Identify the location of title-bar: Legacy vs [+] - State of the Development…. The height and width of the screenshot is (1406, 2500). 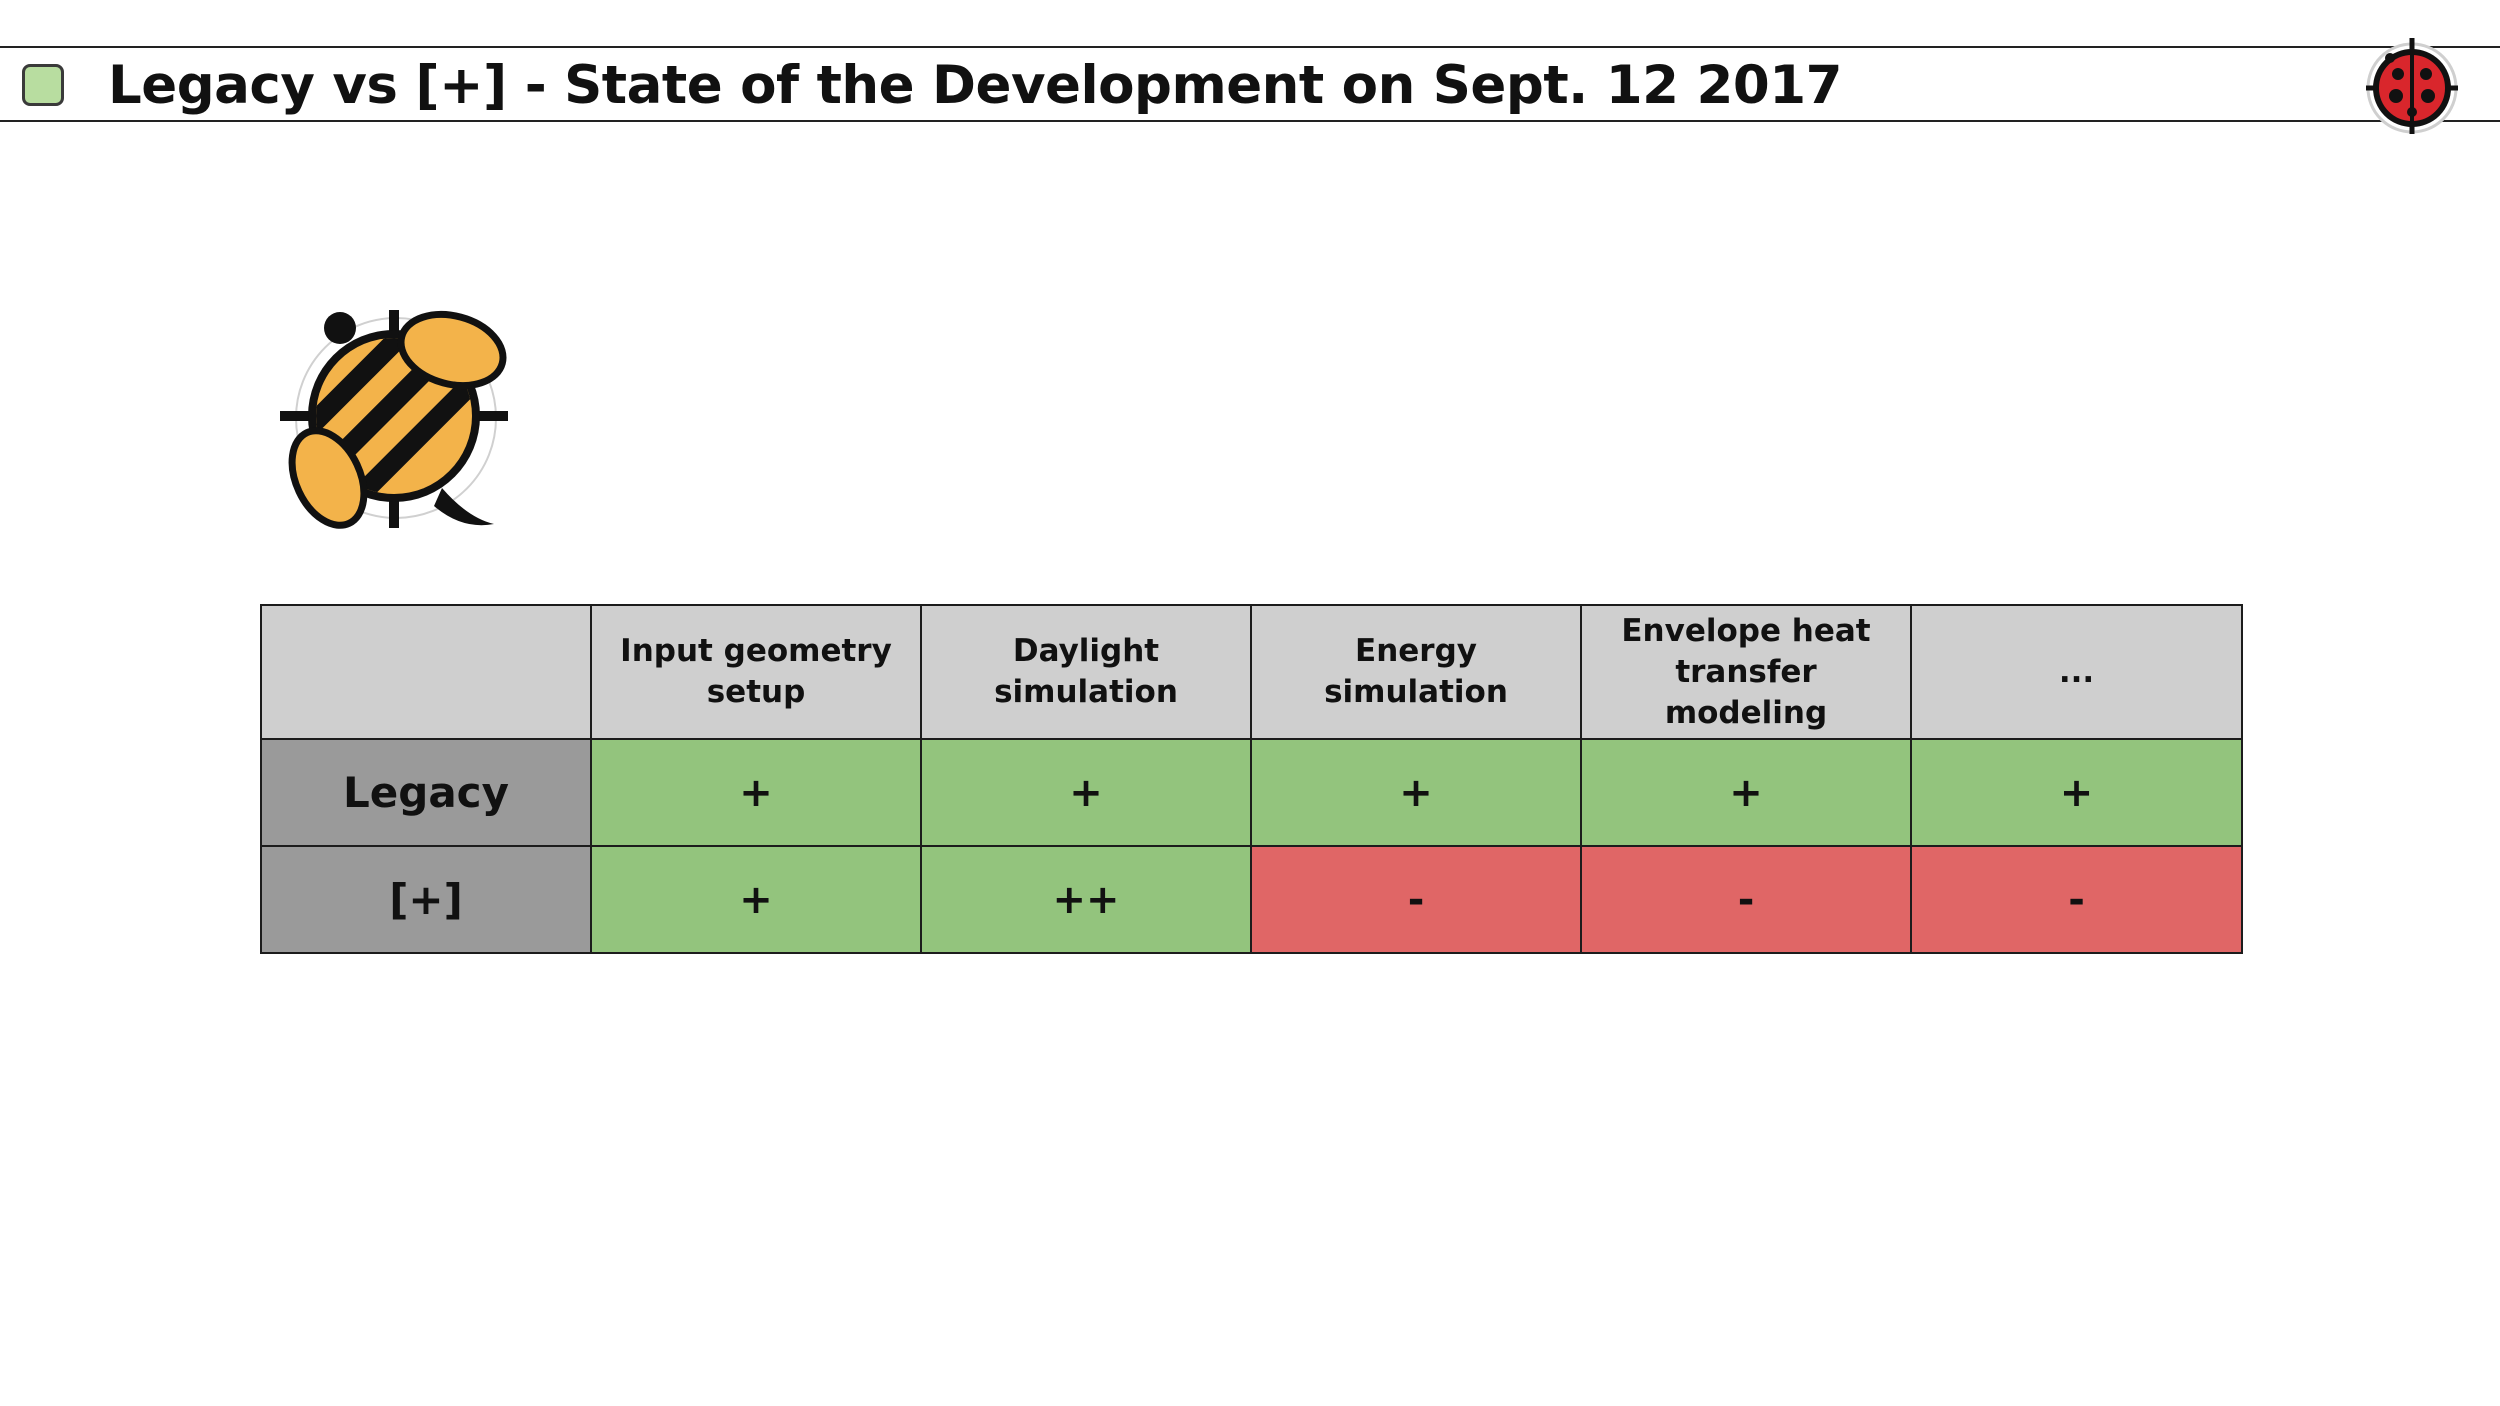
(1250, 84).